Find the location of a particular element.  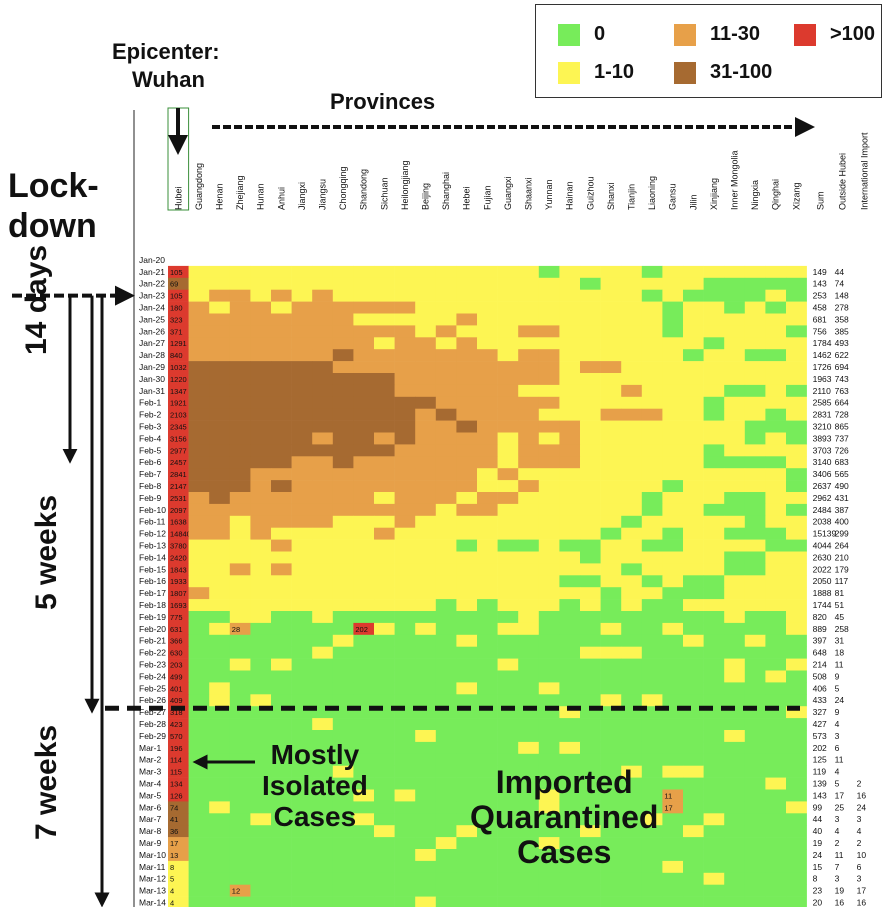

cell-value: 1638 is located at coordinates (178, 522).